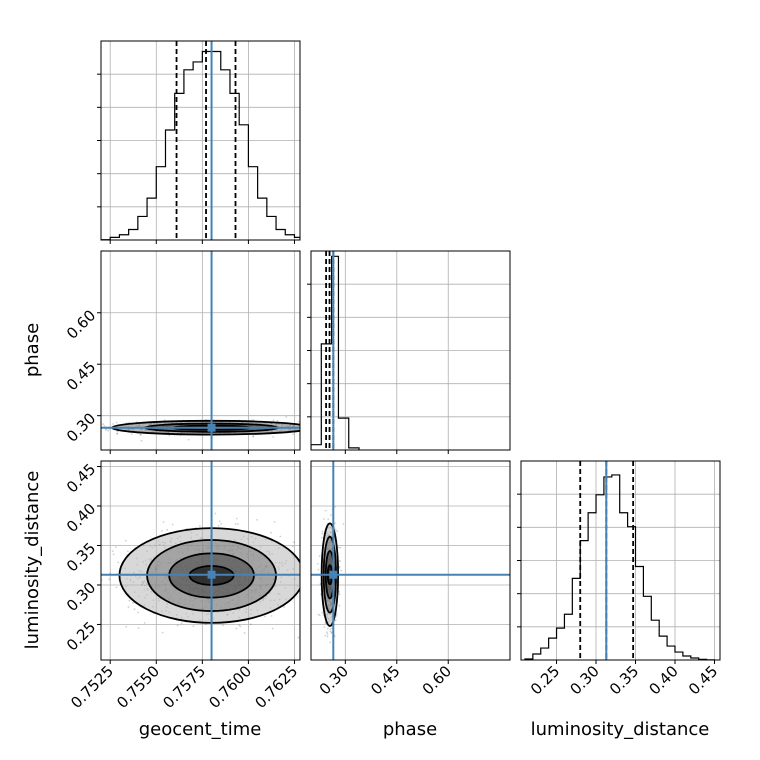 Image resolution: width=760 pixels, height=760 pixels. I want to click on x-axis-label-luminosity-distance: luminosity_distance, so click(620, 729).